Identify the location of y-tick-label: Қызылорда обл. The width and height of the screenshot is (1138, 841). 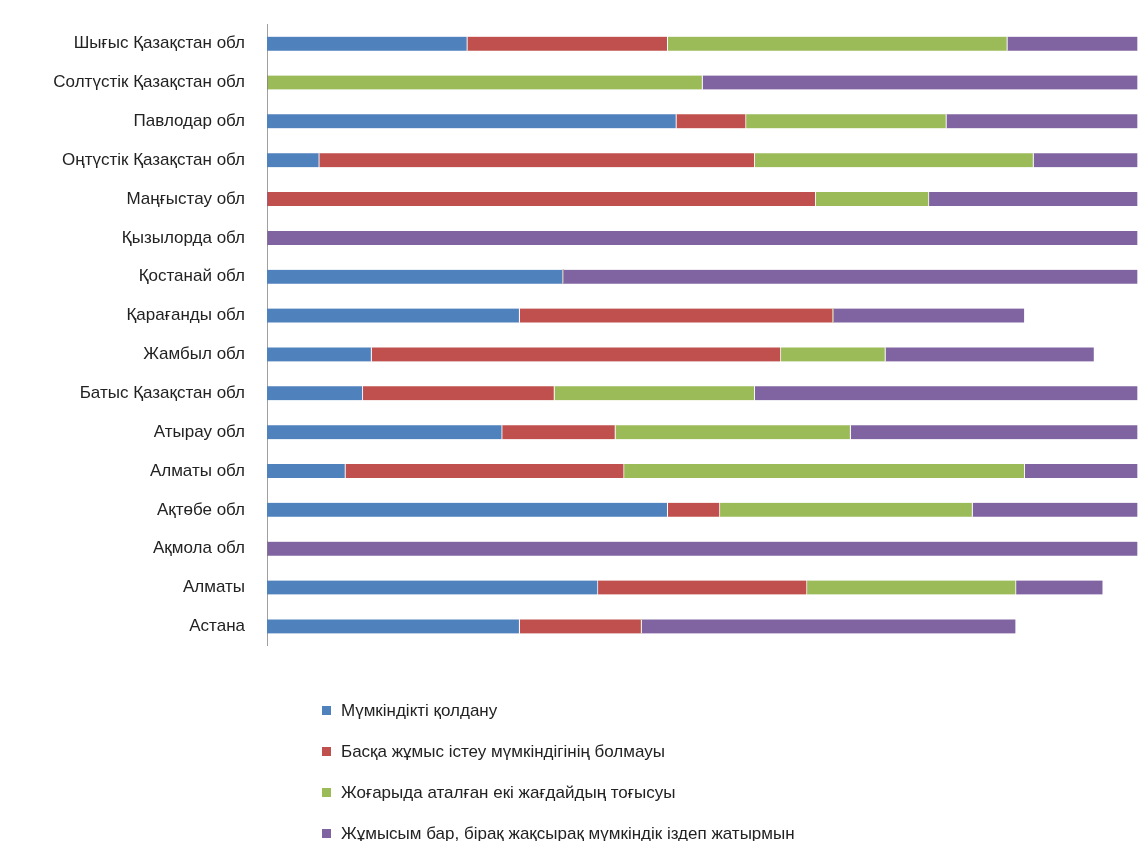
(183, 237).